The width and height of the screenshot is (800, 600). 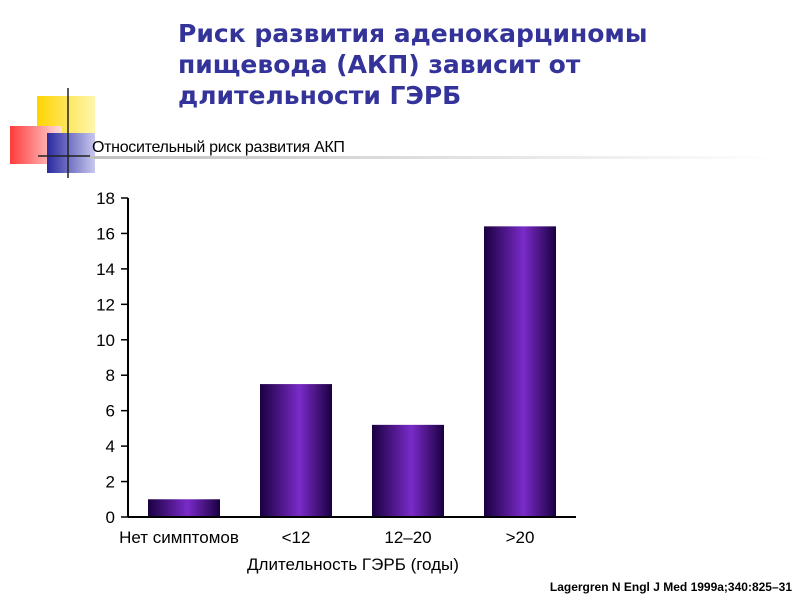 I want to click on chart-subtitle: Относительный риск развития АКП, so click(x=218, y=147).